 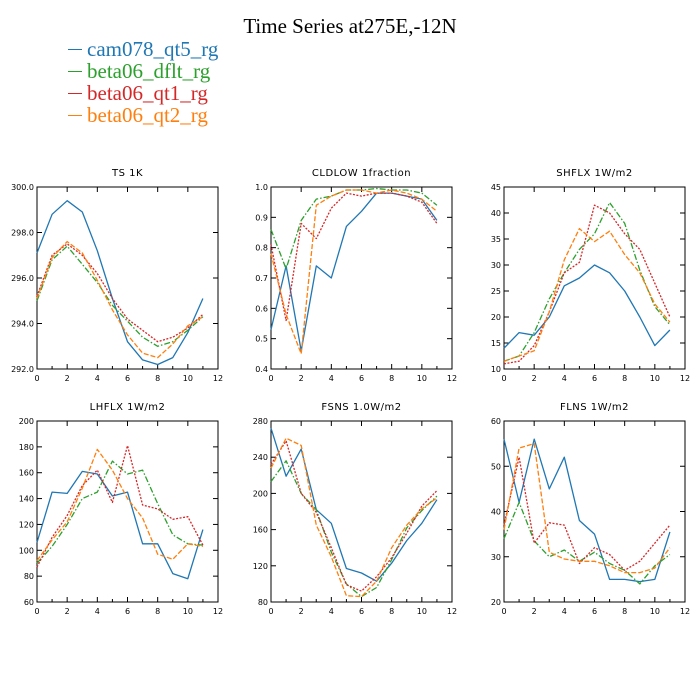 What do you see at coordinates (260, 457) in the screenshot?
I see `y-tick-label: 240` at bounding box center [260, 457].